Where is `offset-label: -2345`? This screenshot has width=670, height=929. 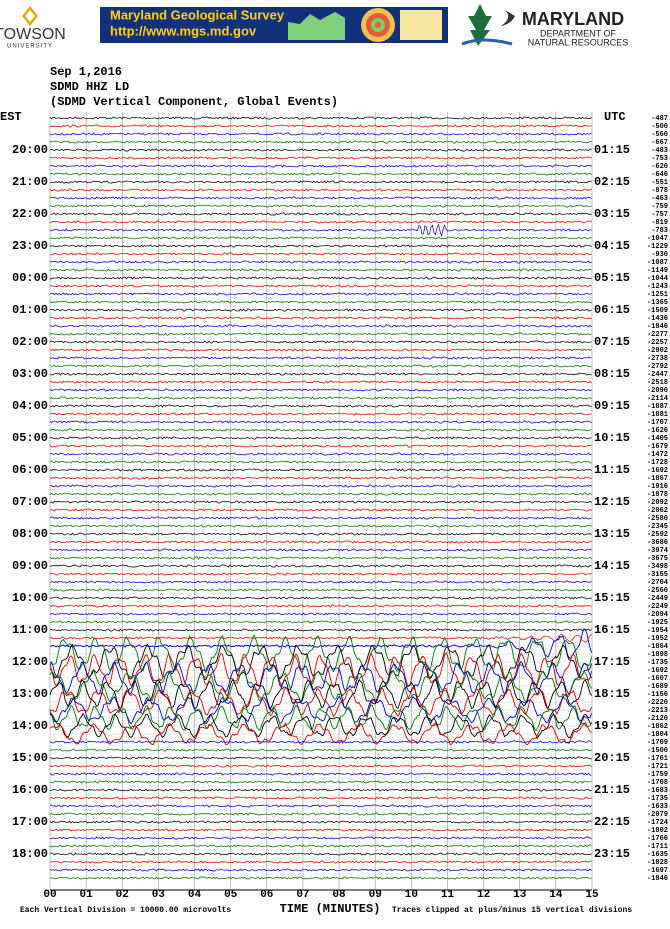 offset-label: -2345 is located at coordinates (657, 527).